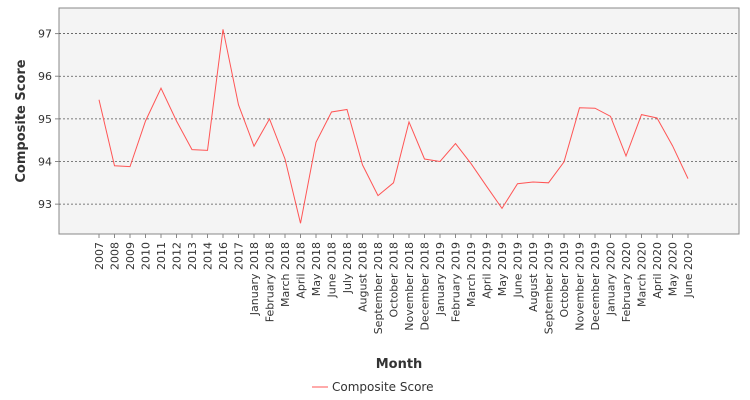  Describe the element at coordinates (456, 282) in the screenshot. I see `x-tick-label: February 2019` at that location.